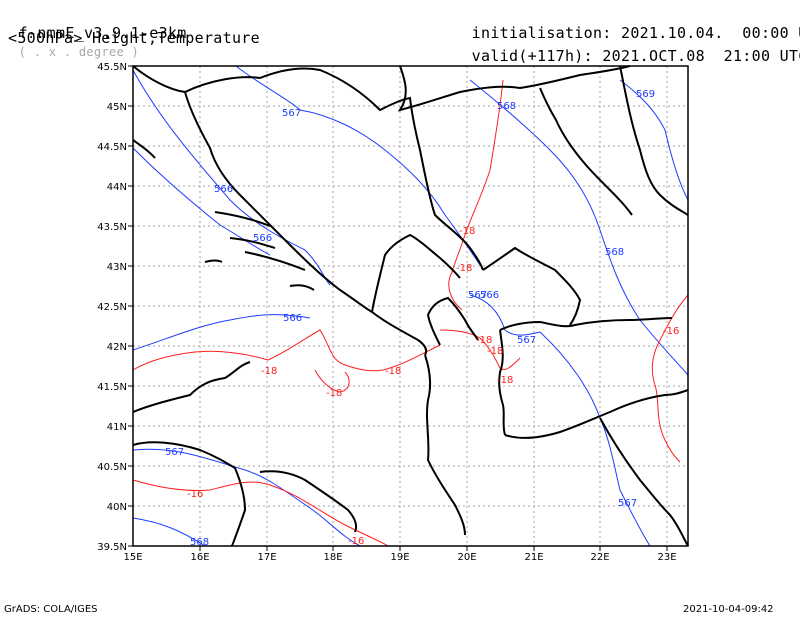 The width and height of the screenshot is (800, 618). What do you see at coordinates (112, 547) in the screenshot?
I see `lat-label: 39.5N` at bounding box center [112, 547].